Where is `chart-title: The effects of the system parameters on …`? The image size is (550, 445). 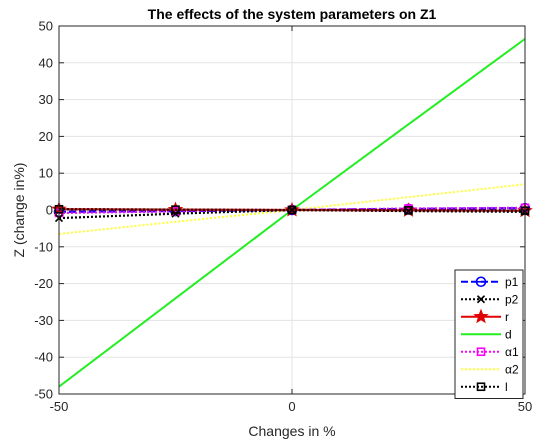 chart-title: The effects of the system parameters on … is located at coordinates (292, 14).